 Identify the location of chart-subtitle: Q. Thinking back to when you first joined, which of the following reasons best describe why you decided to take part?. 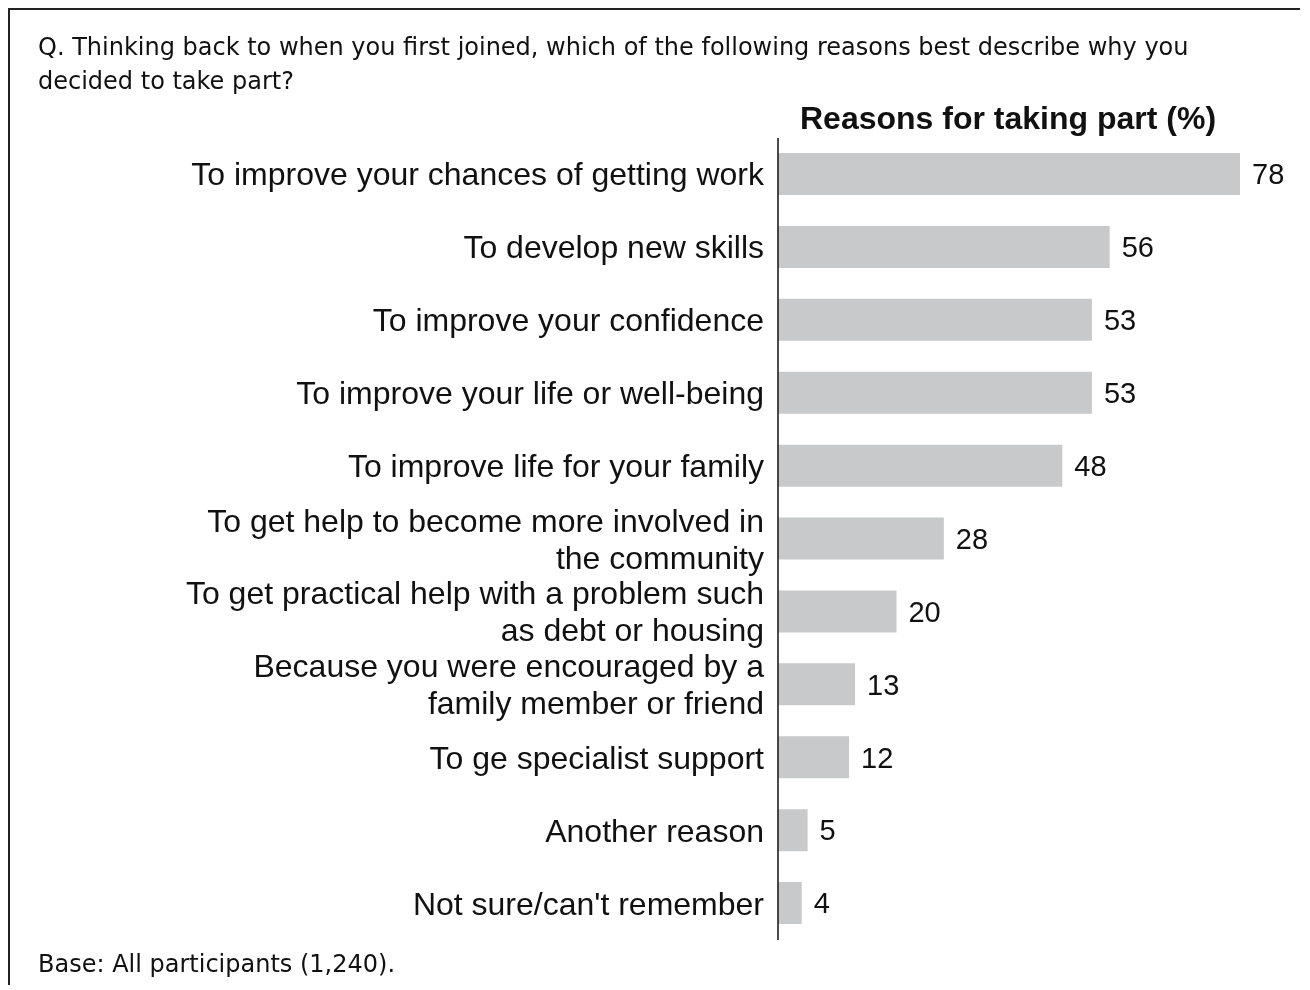
(614, 64).